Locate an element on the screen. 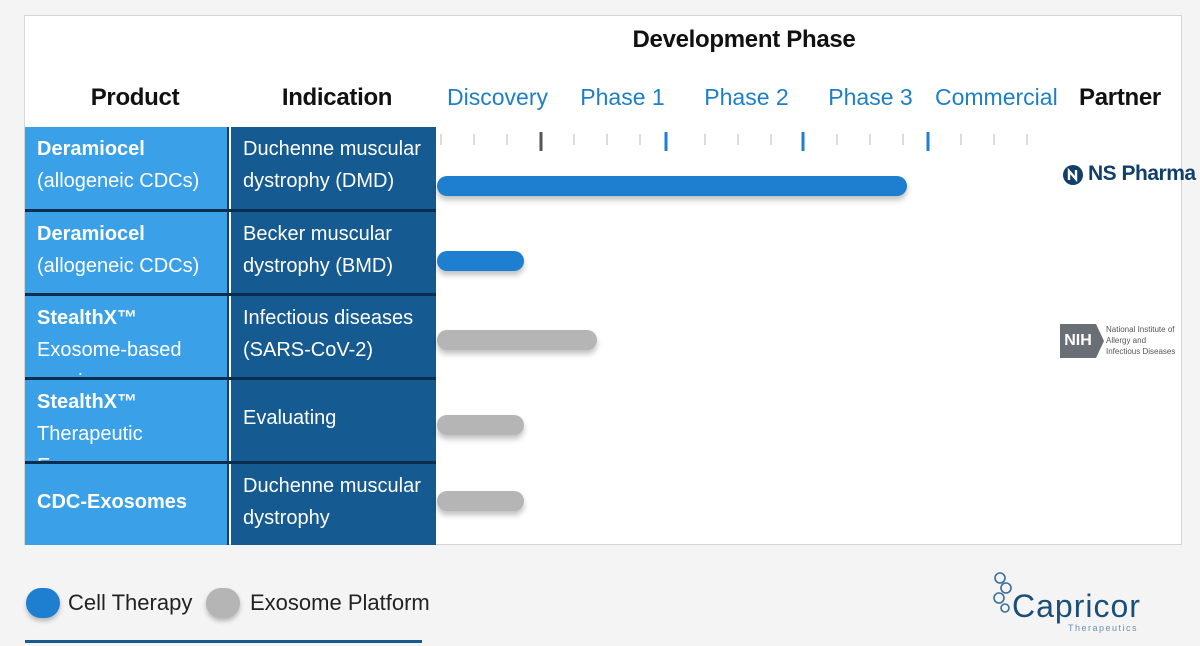 The image size is (1200, 646). phase-header-phase-1: Phase 1 is located at coordinates (622, 97).